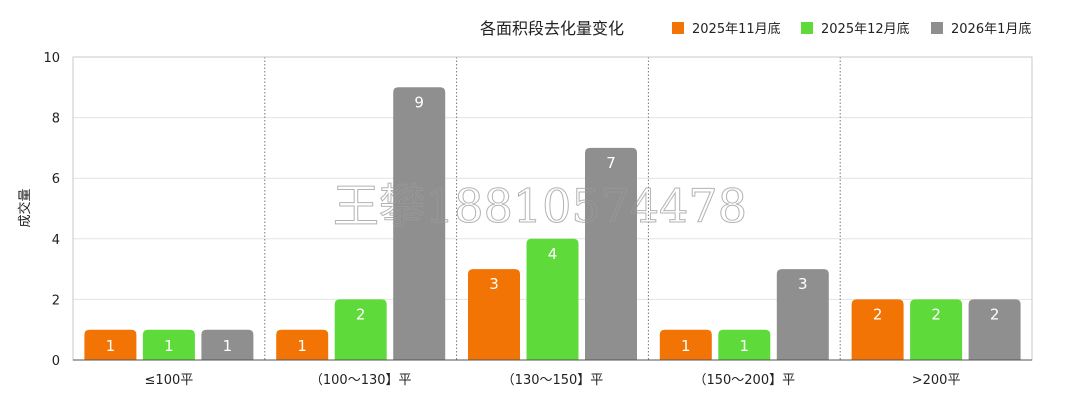  I want to click on y-tick-label: 8, so click(56, 119).